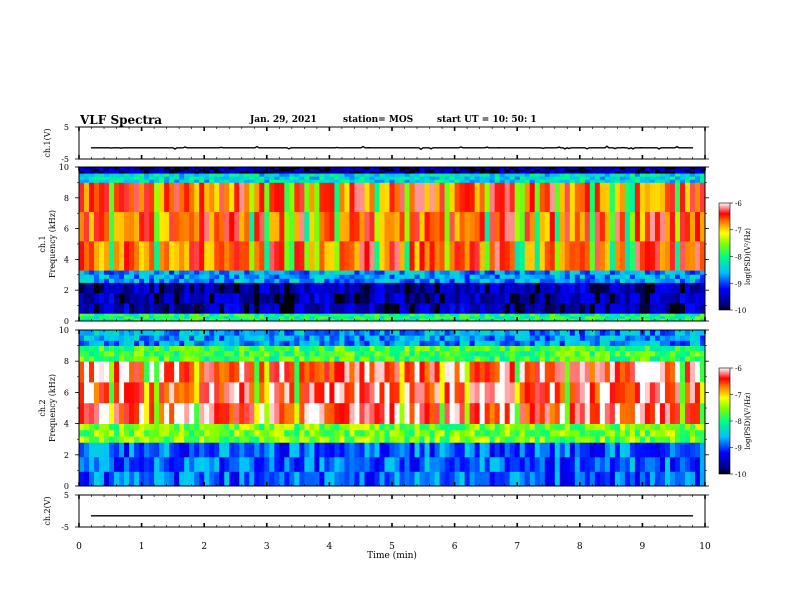 The width and height of the screenshot is (792, 612). I want to click on y-tick-label: 8, so click(66, 361).